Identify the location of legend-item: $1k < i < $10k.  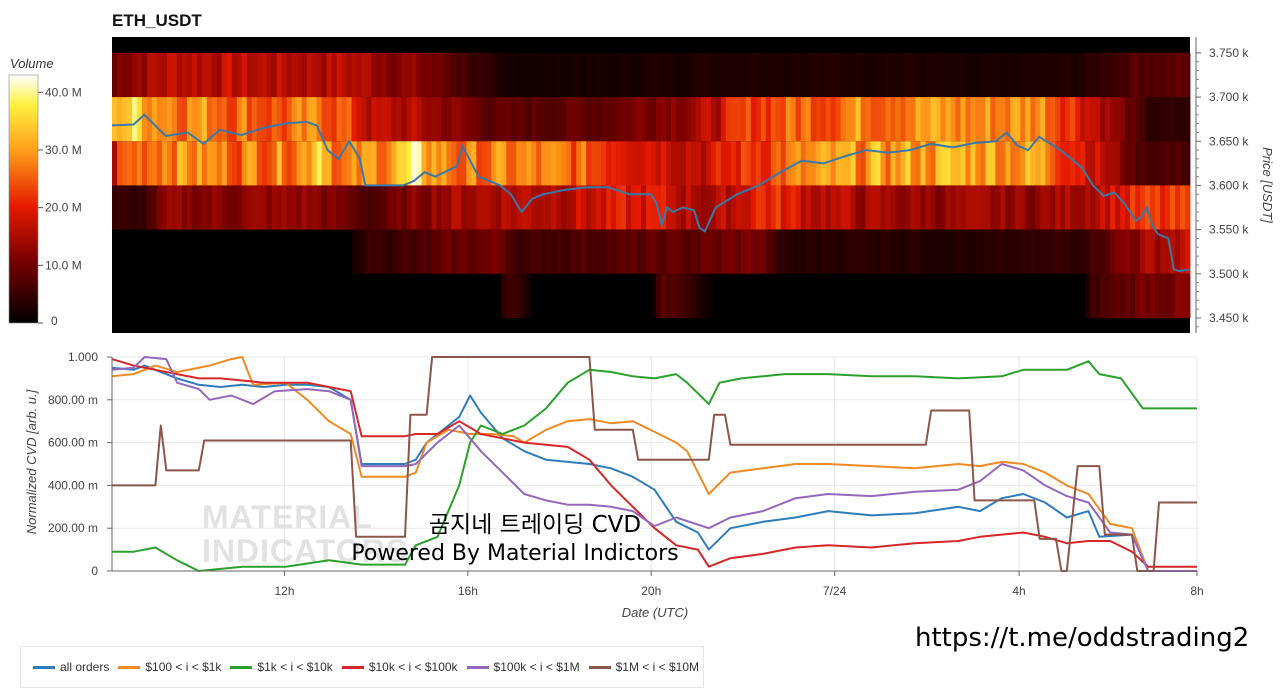
(281, 667).